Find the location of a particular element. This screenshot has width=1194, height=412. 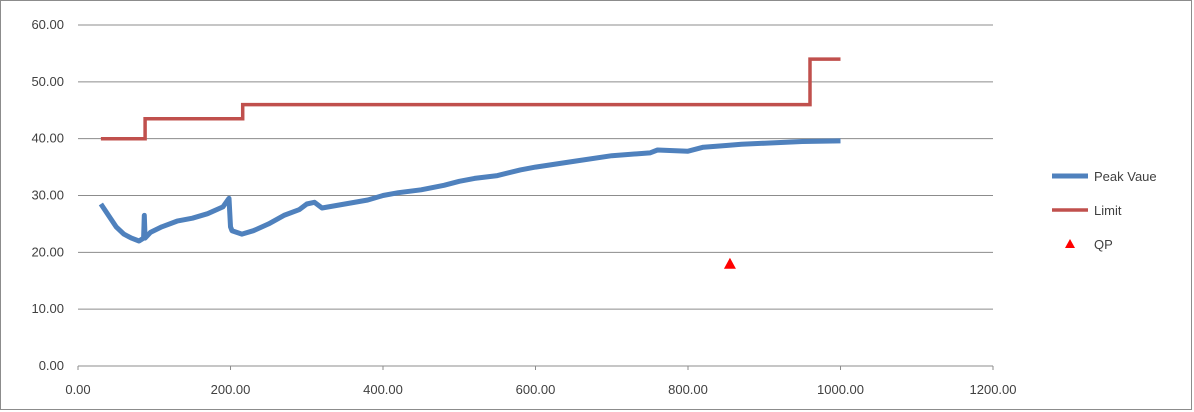

x-tick-label: 0.00 is located at coordinates (77, 389).